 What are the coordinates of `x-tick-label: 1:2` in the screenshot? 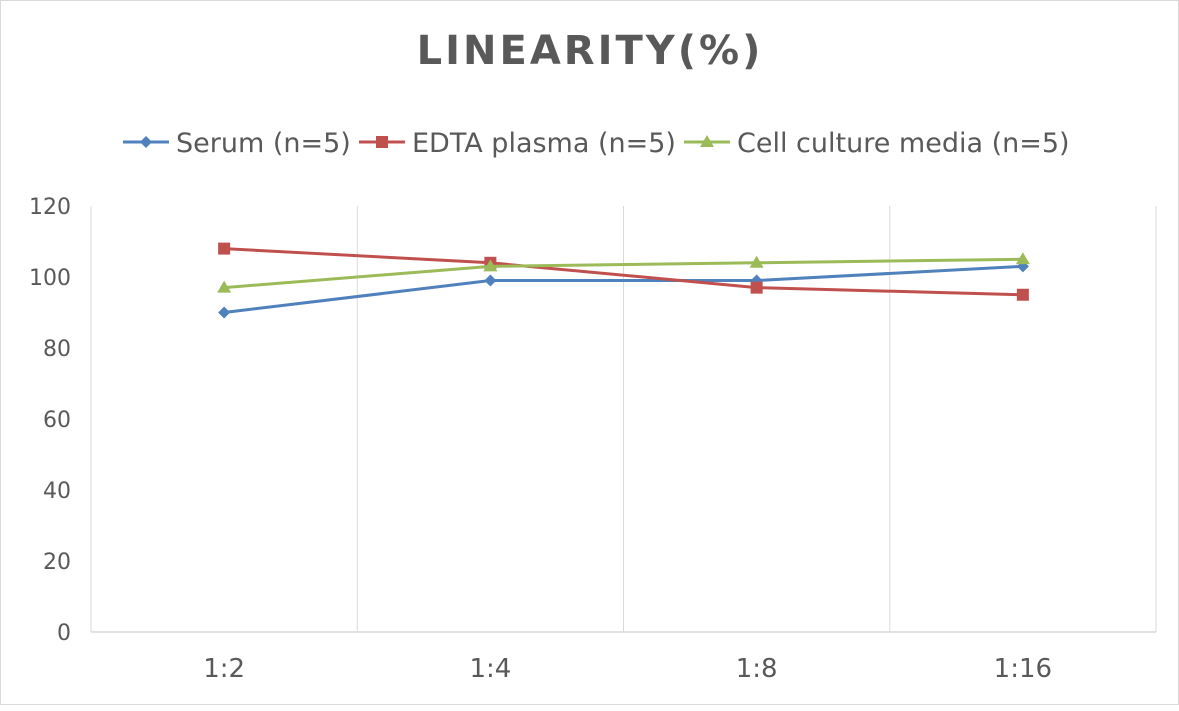 It's located at (224, 669).